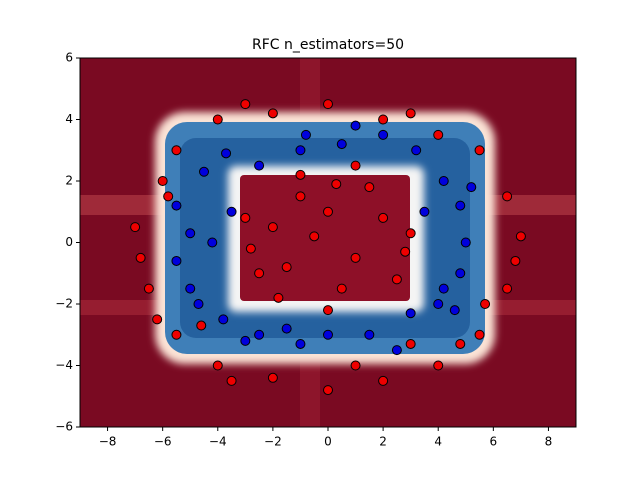 This screenshot has height=484, width=640. I want to click on chart-title: RFC n_estimators=50, so click(328, 45).